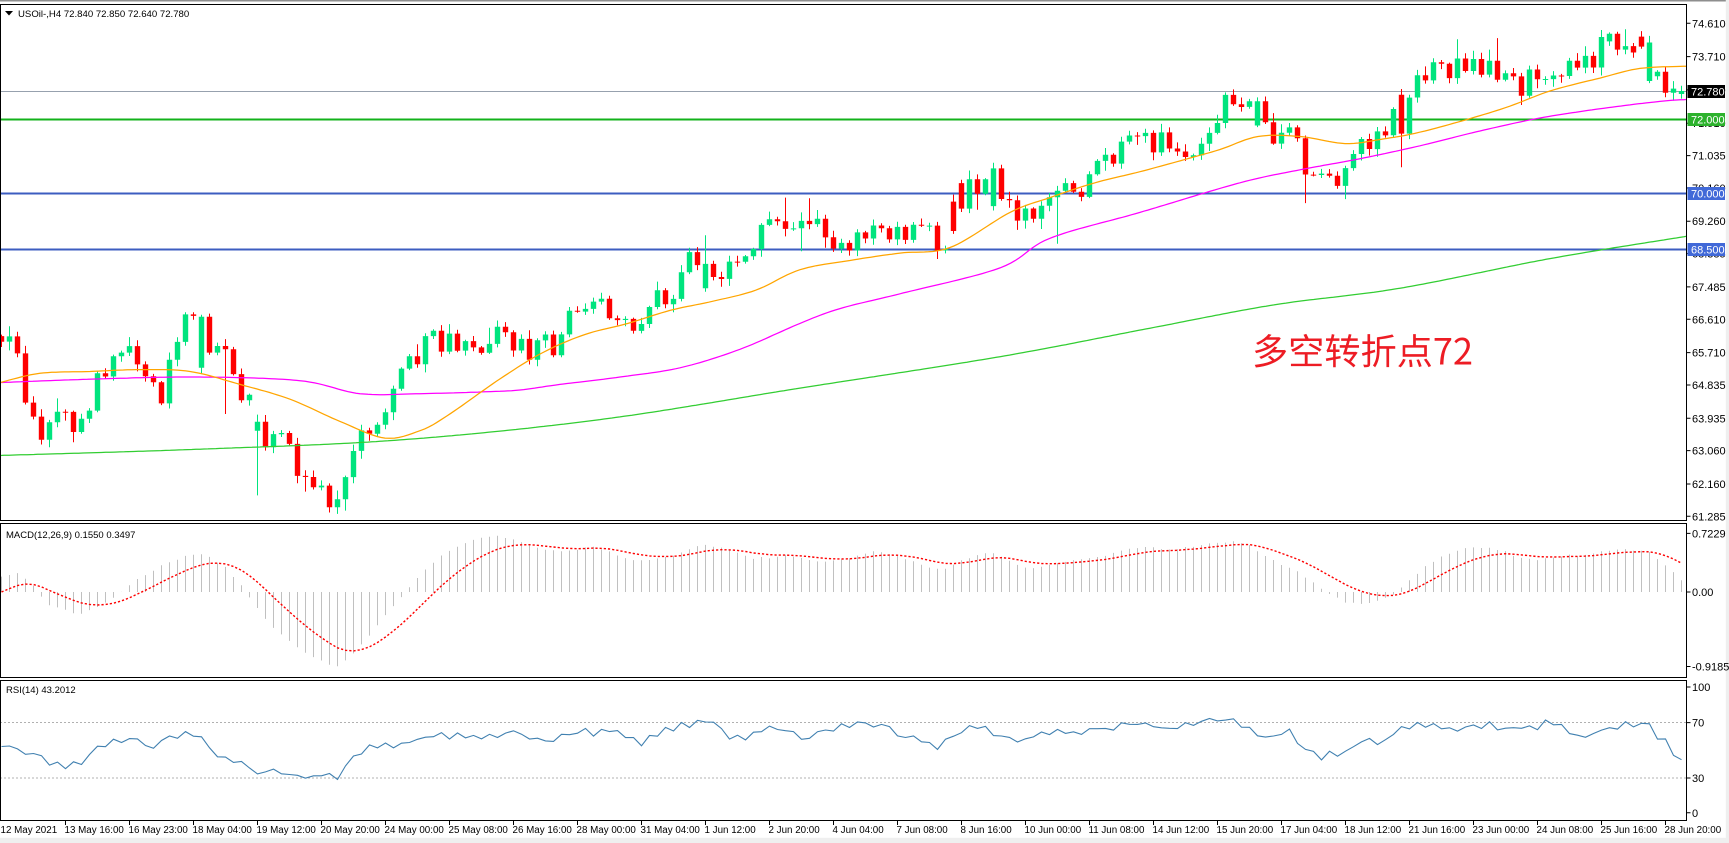 This screenshot has height=843, width=1729. Describe the element at coordinates (1693, 830) in the screenshot. I see `svg-text: 28 Jun 20:00` at that location.